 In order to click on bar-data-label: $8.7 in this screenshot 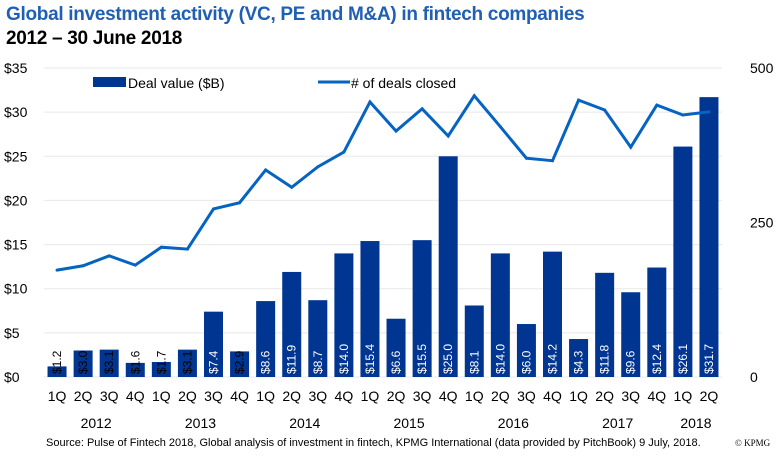, I will do `click(318, 362)`.